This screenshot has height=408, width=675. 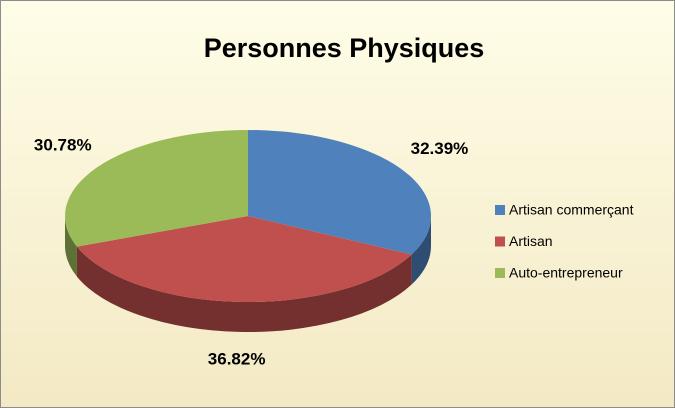 I want to click on data-label: 30.78%, so click(x=63, y=144).